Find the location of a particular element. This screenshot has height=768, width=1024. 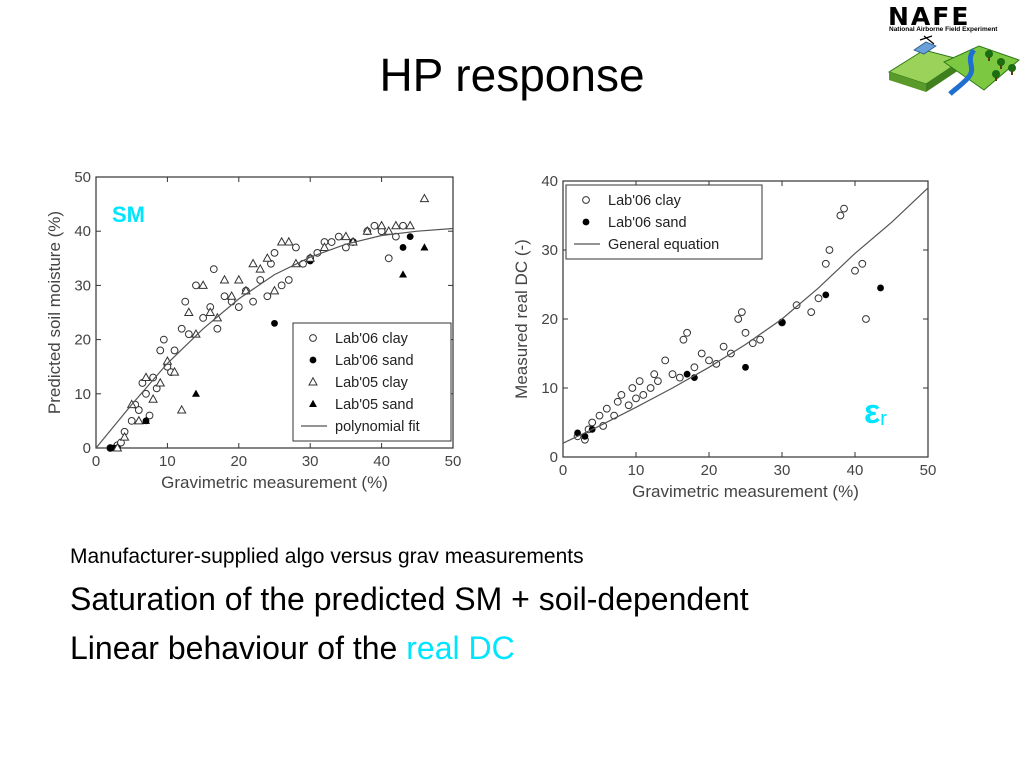

nafe-logo: NAFE National Airborne Field Experiment is located at coordinates (954, 50).